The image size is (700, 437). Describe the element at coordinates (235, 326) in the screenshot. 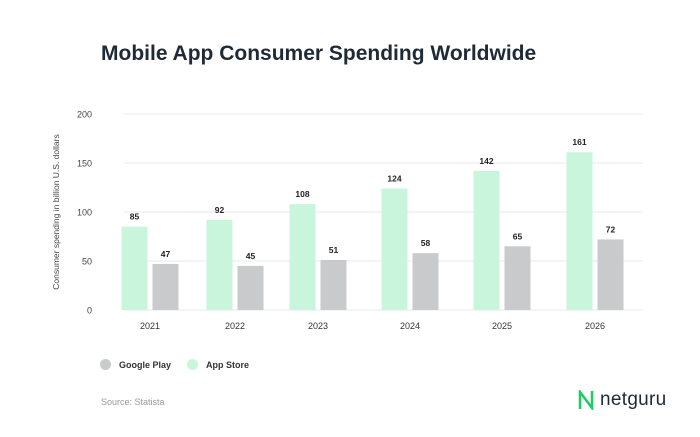

I see `x-tick-label: 2022` at that location.